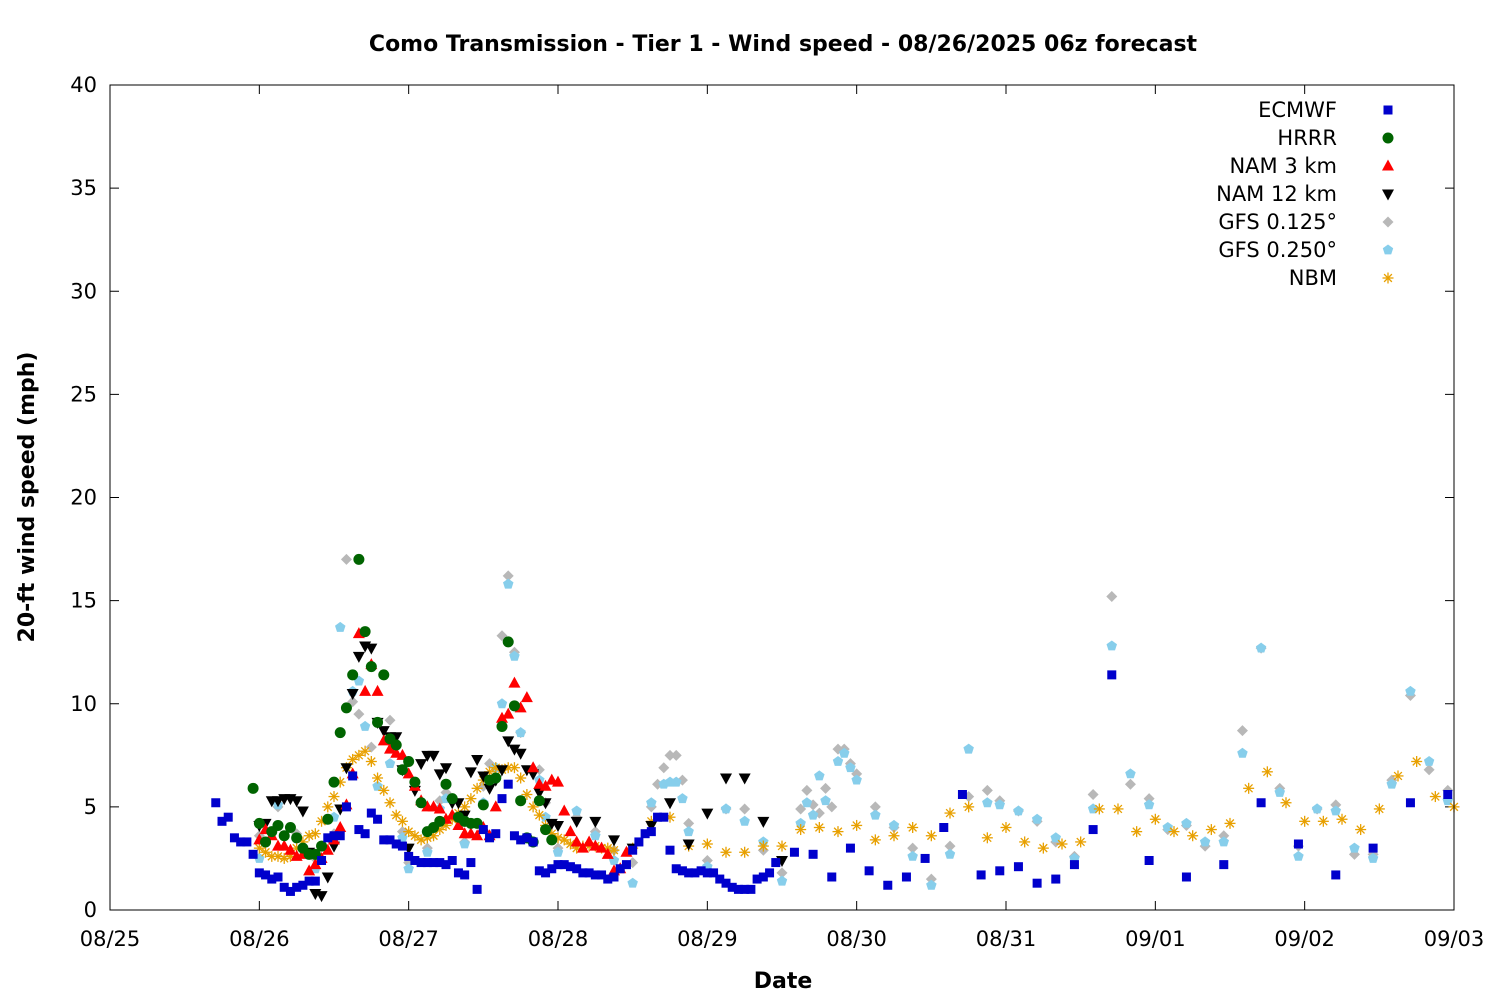  What do you see at coordinates (856, 804) in the screenshot?
I see `series-nbm` at bounding box center [856, 804].